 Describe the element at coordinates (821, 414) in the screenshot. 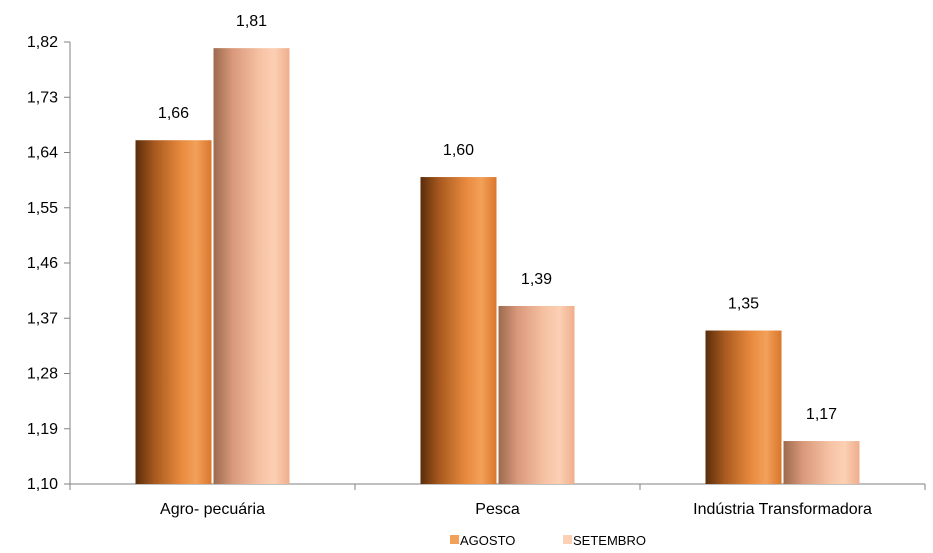

I see `data-label: 1,17` at that location.